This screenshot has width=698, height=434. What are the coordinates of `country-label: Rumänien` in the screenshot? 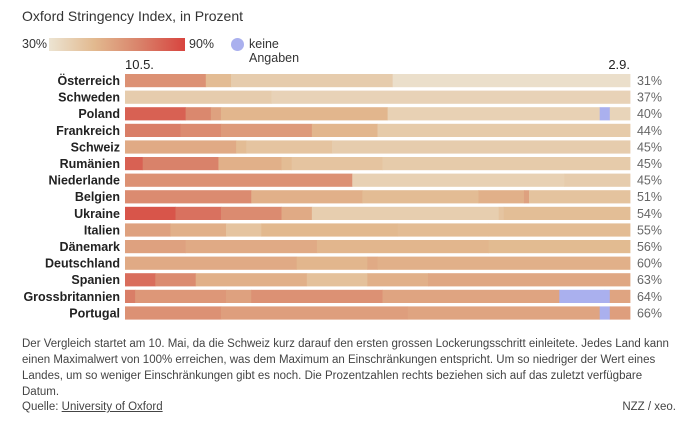 It's located at (90, 164).